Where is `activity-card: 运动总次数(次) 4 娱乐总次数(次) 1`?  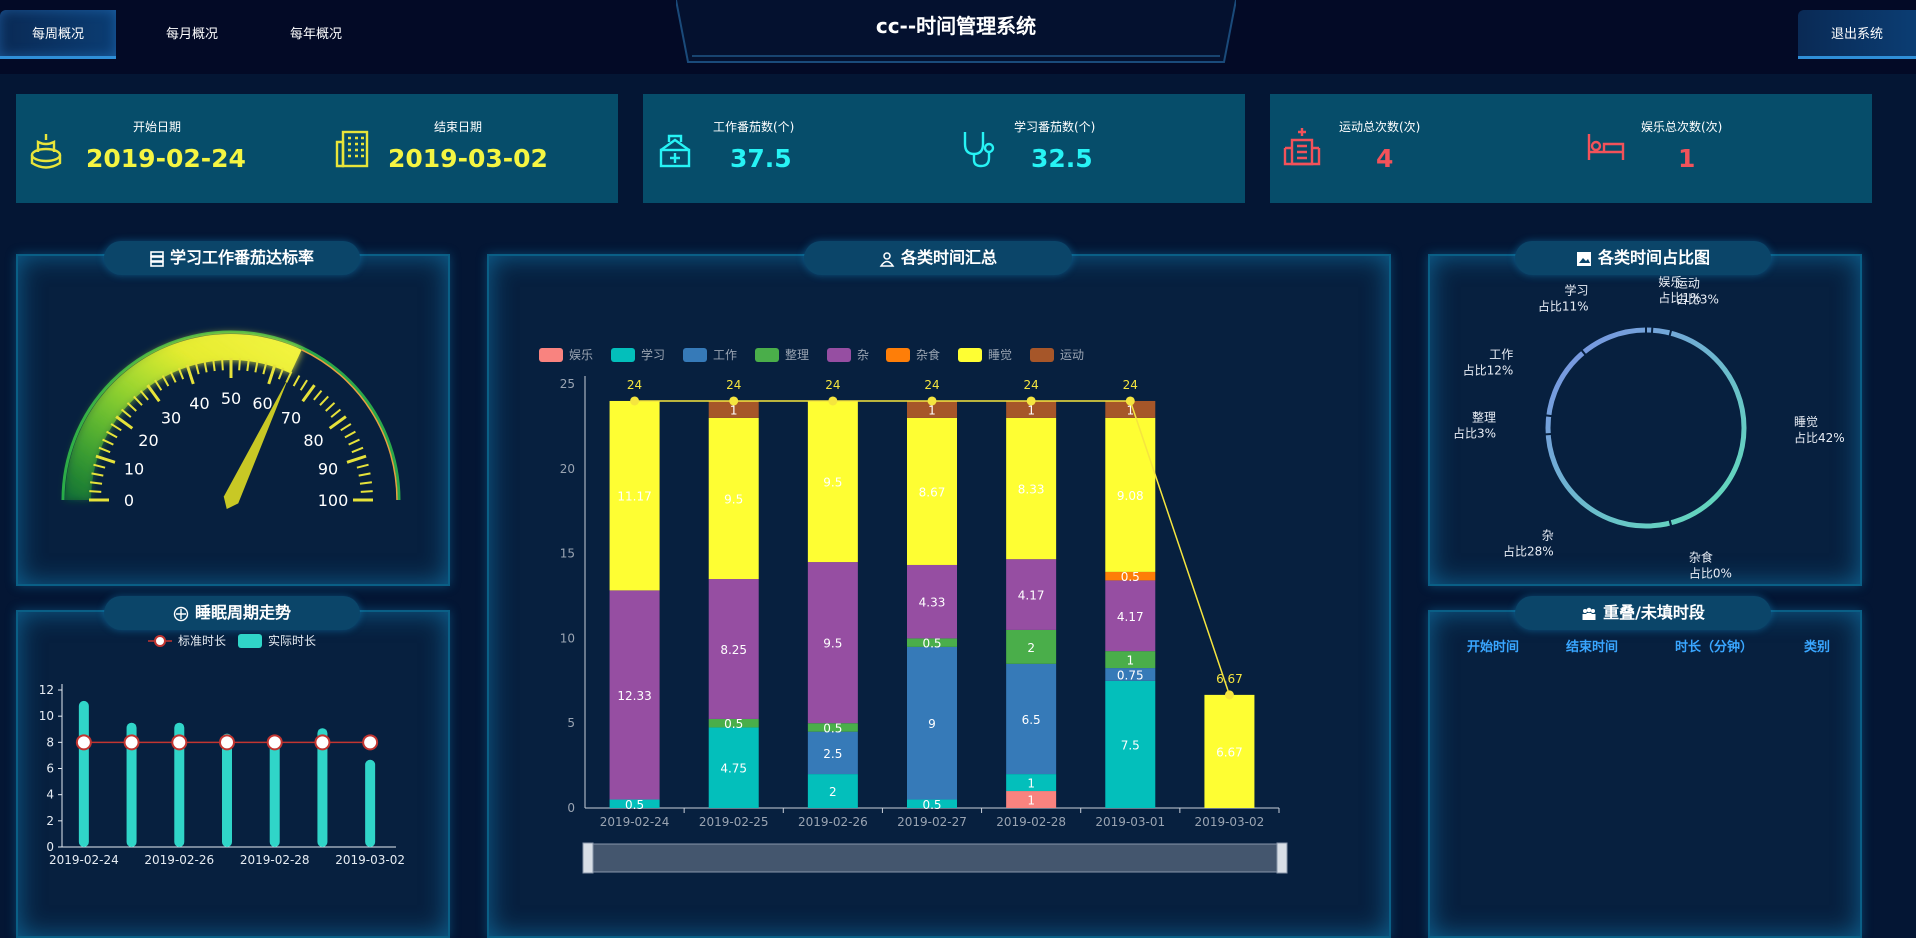
activity-card: 运动总次数(次) 4 娱乐总次数(次) 1 is located at coordinates (1571, 148).